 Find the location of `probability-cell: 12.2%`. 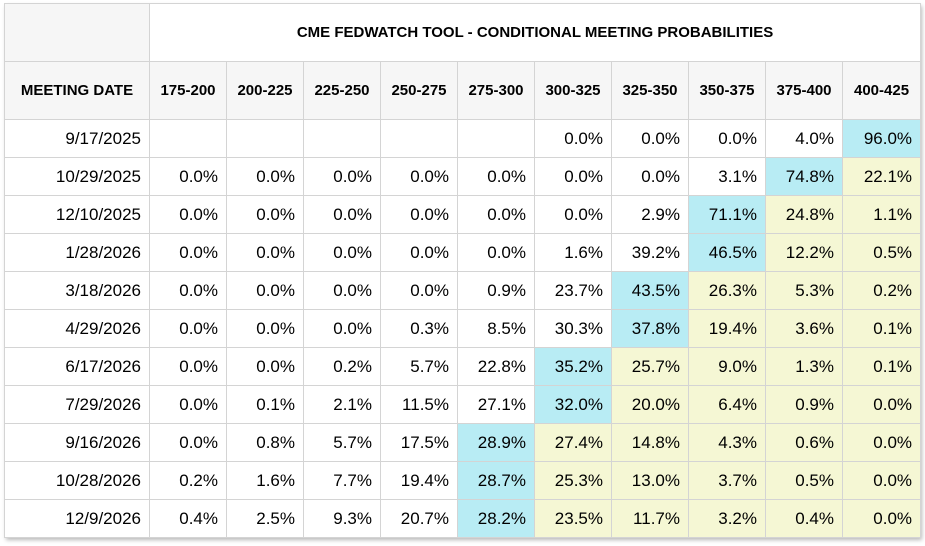

probability-cell: 12.2% is located at coordinates (804, 252).